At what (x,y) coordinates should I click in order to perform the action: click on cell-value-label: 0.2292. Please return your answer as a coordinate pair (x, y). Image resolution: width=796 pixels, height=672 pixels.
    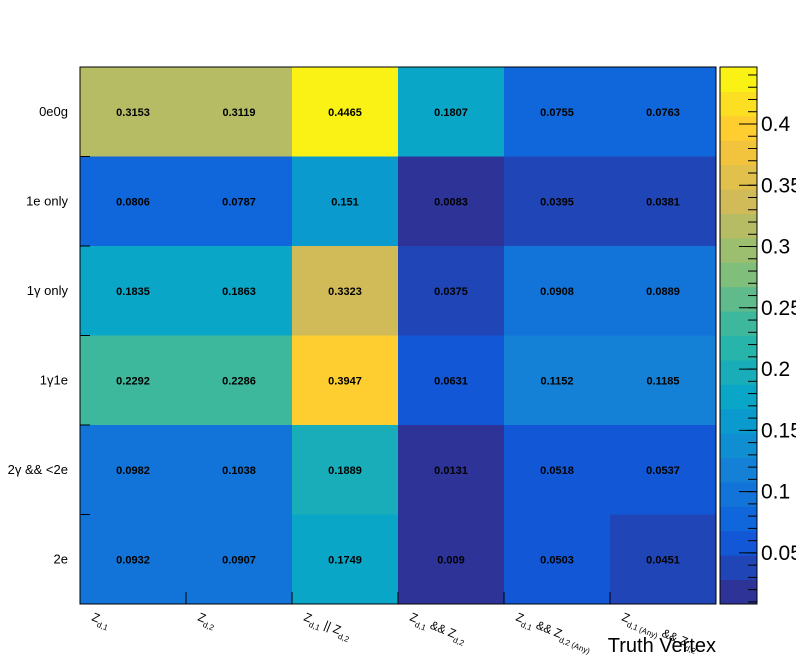
    Looking at the image, I should click on (133, 381).